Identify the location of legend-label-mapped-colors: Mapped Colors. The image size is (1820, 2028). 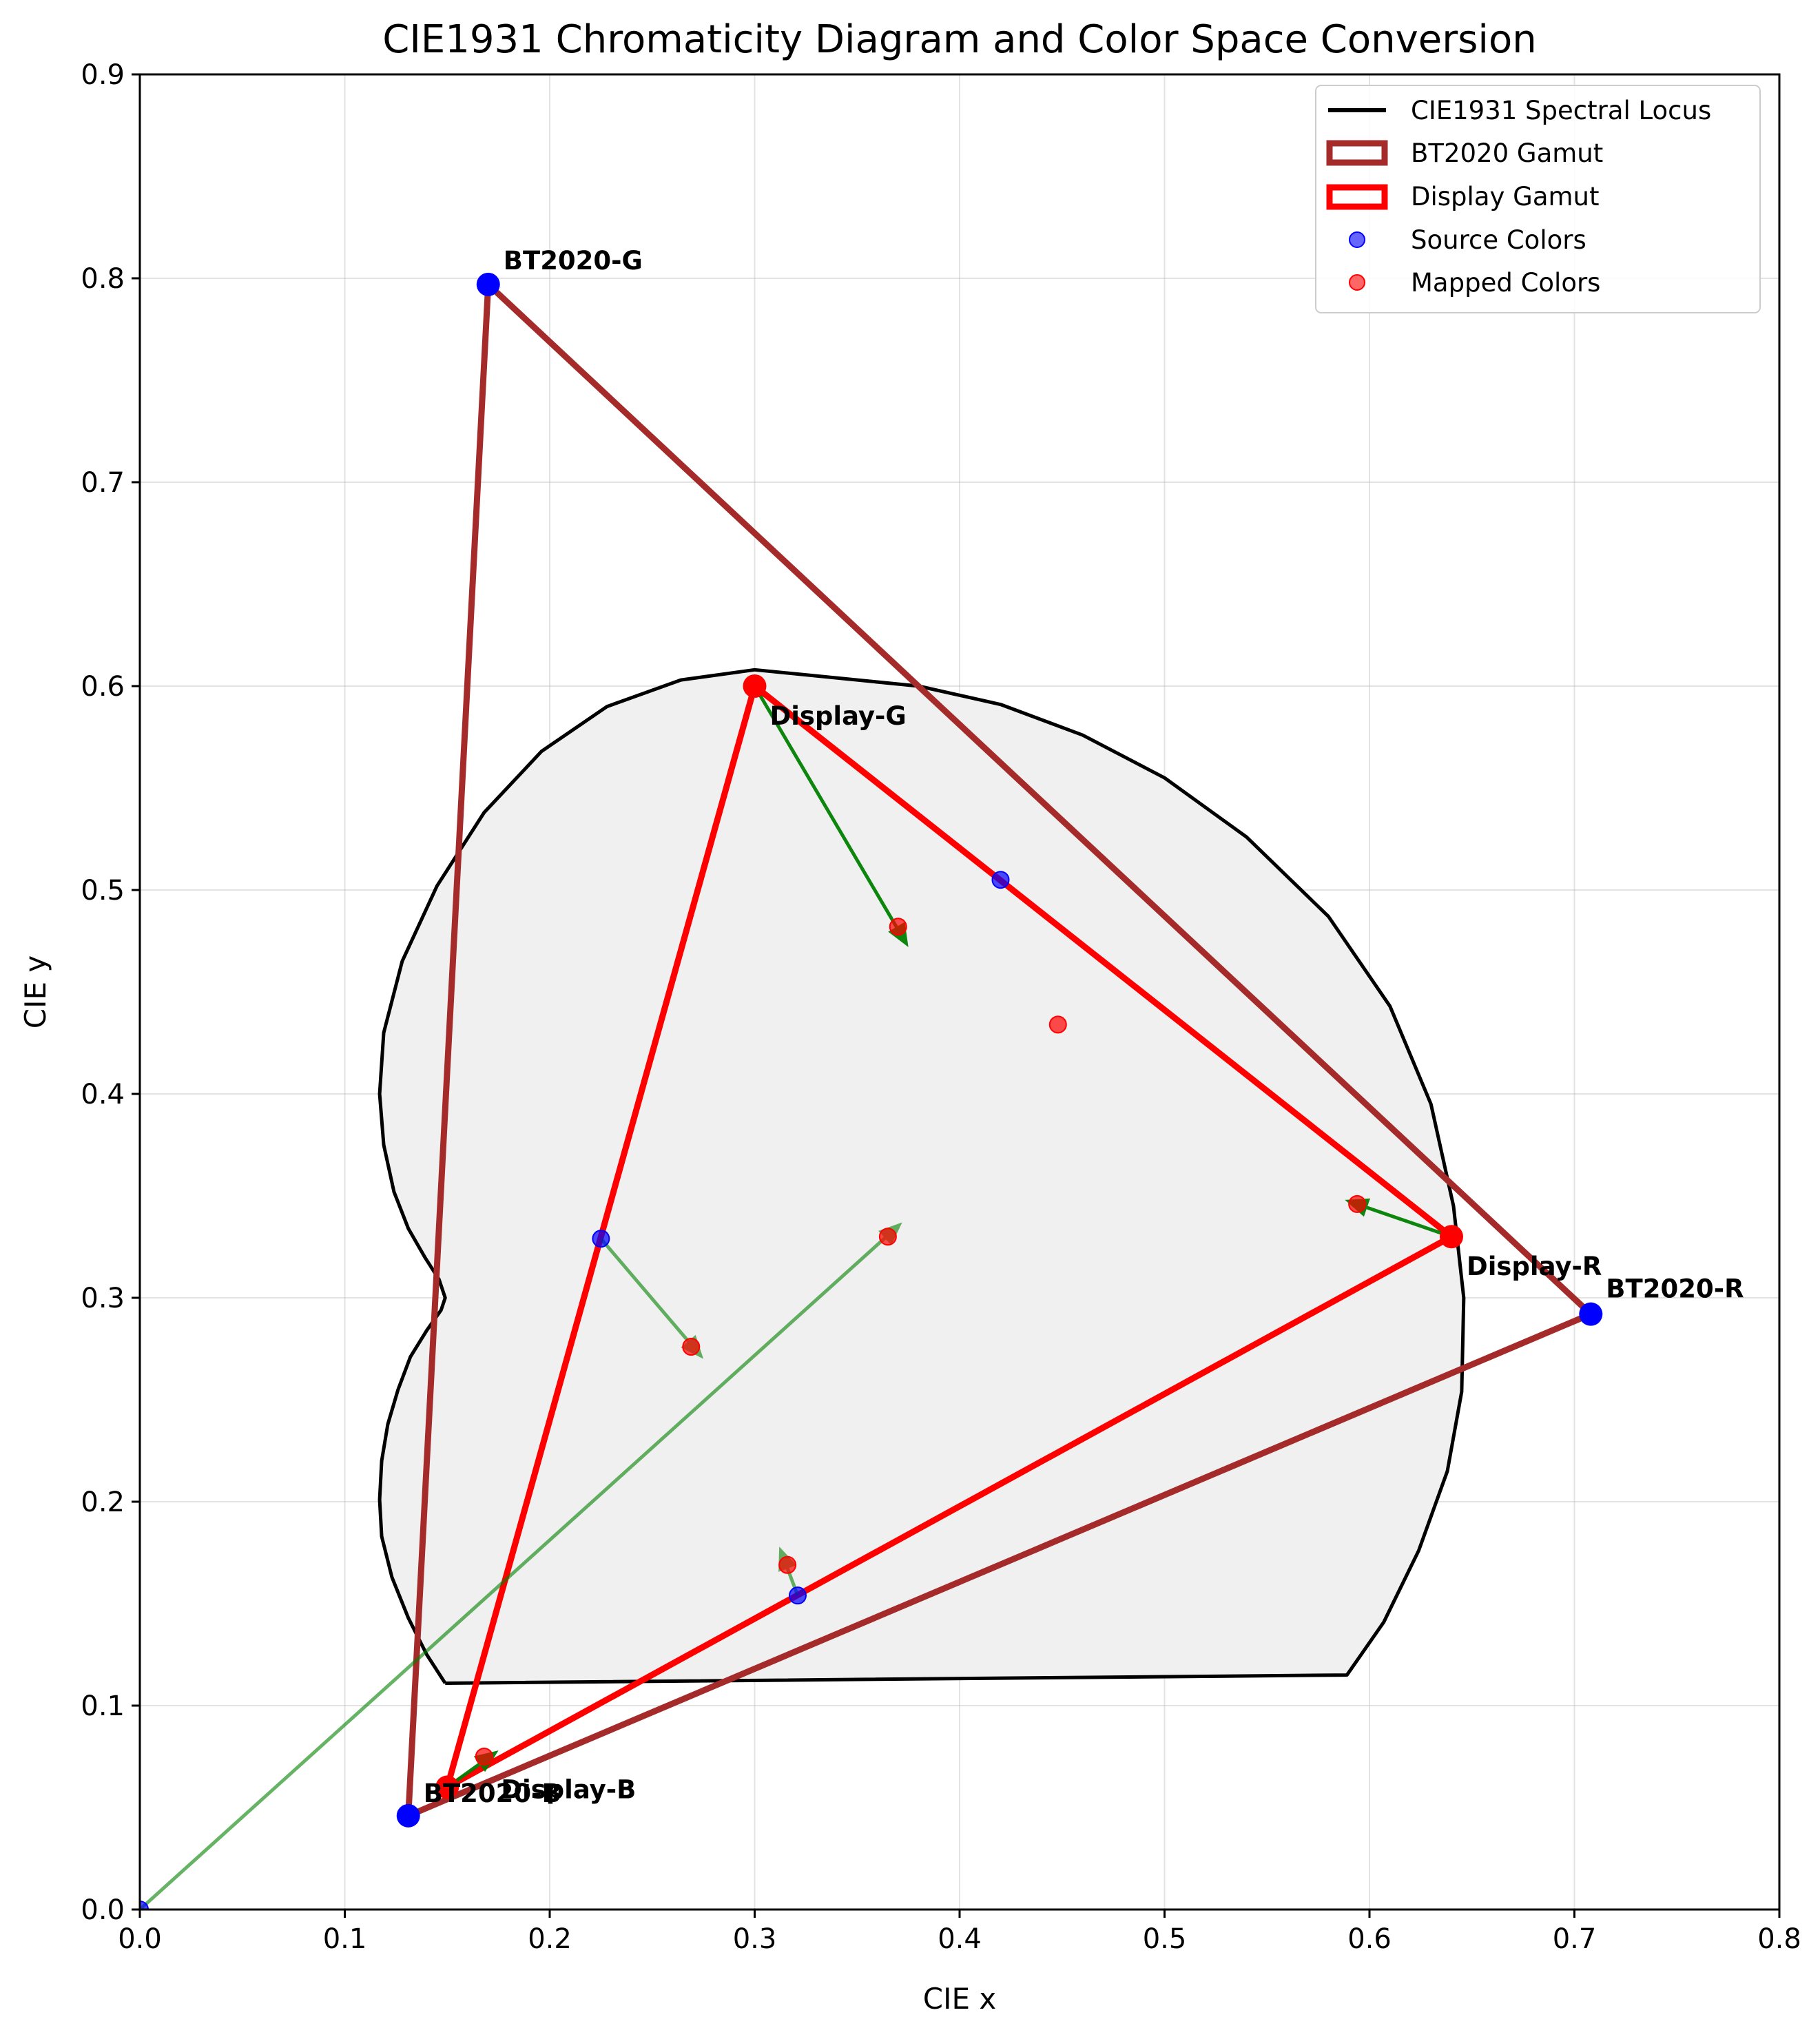
(1505, 283).